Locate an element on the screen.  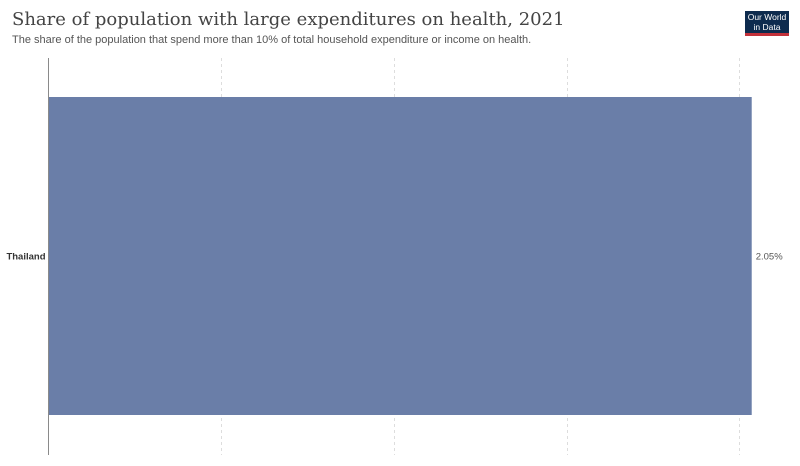
value-labels: 2.05% is located at coordinates (769, 257).